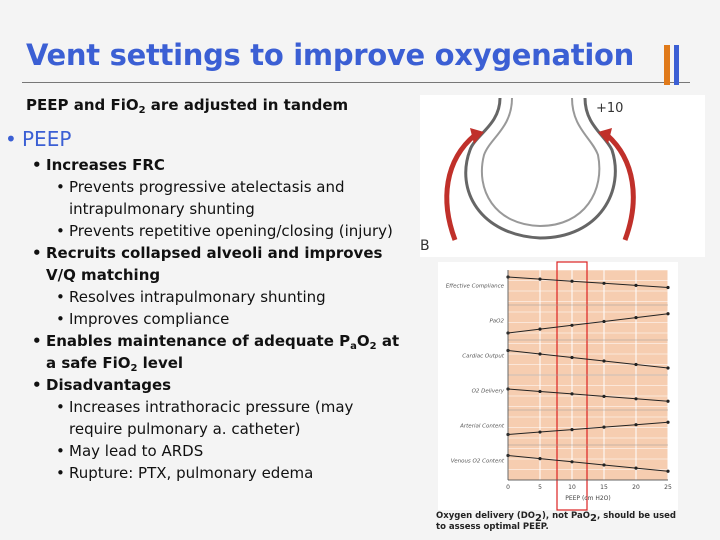 This screenshot has height=540, width=720. I want to click on x-tick-label: 5, so click(540, 487).